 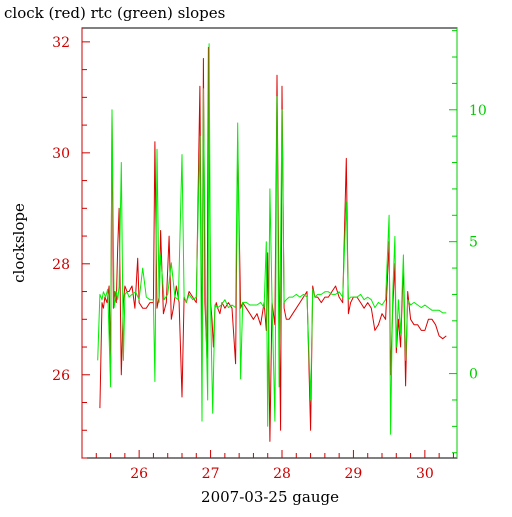 What do you see at coordinates (473, 243) in the screenshot?
I see `right-tick-label: 5` at bounding box center [473, 243].